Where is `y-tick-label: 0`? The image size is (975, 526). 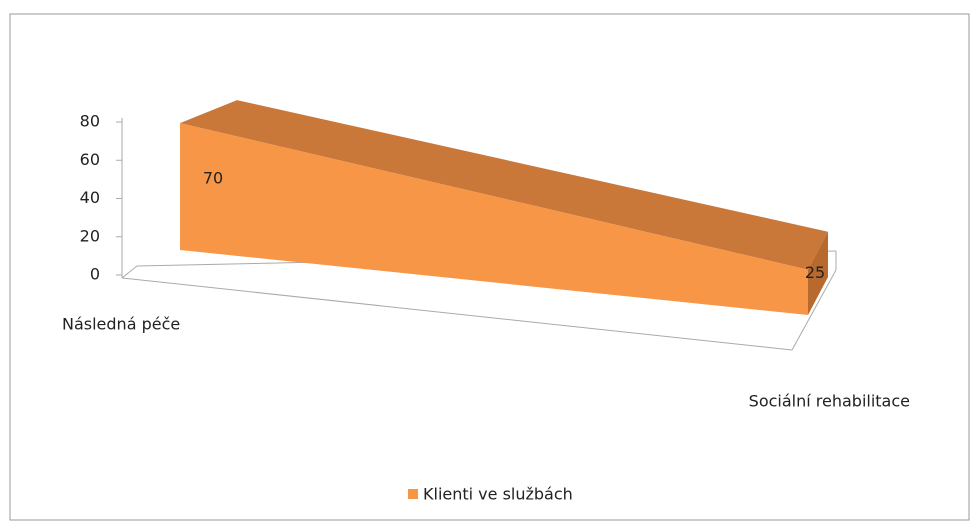 y-tick-label: 0 is located at coordinates (95, 274).